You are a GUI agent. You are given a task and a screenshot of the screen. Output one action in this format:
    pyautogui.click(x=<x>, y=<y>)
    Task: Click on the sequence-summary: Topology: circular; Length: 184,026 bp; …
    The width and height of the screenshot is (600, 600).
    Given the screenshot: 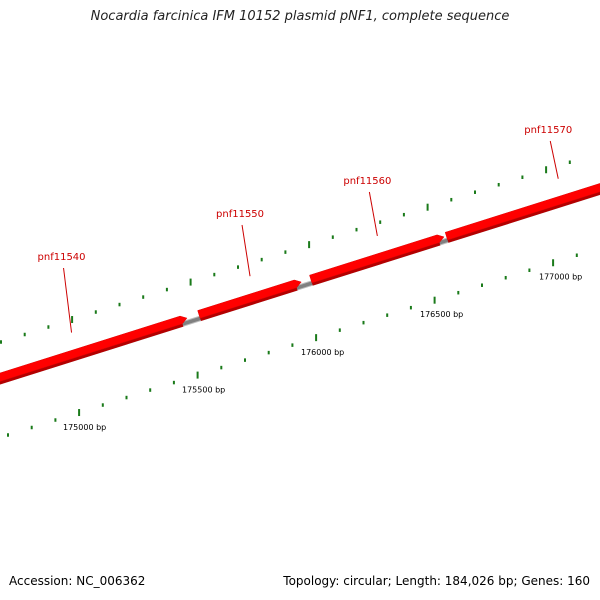 What is the action you would take?
    pyautogui.click(x=436, y=581)
    